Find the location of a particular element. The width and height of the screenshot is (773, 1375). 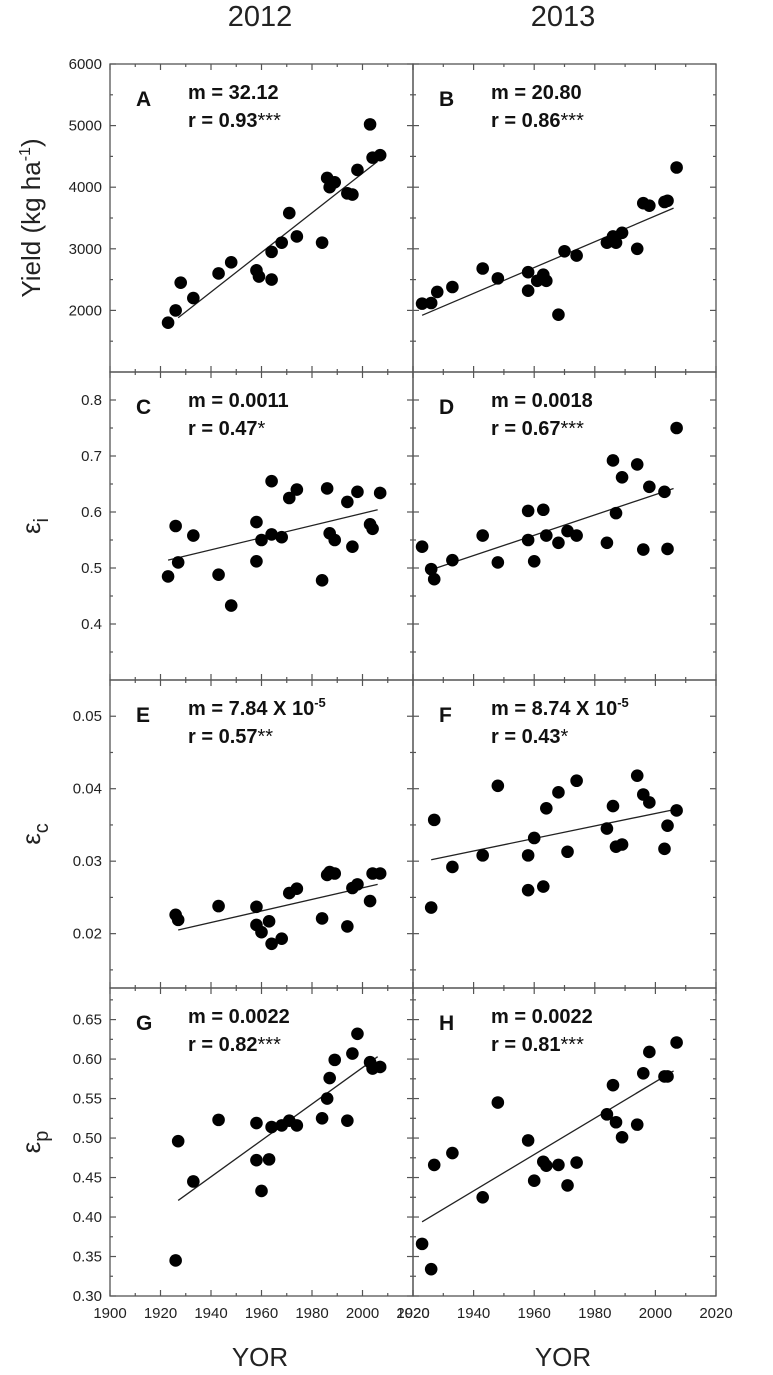

correlation-text-a: r = 0.93*** is located at coordinates (234, 121).